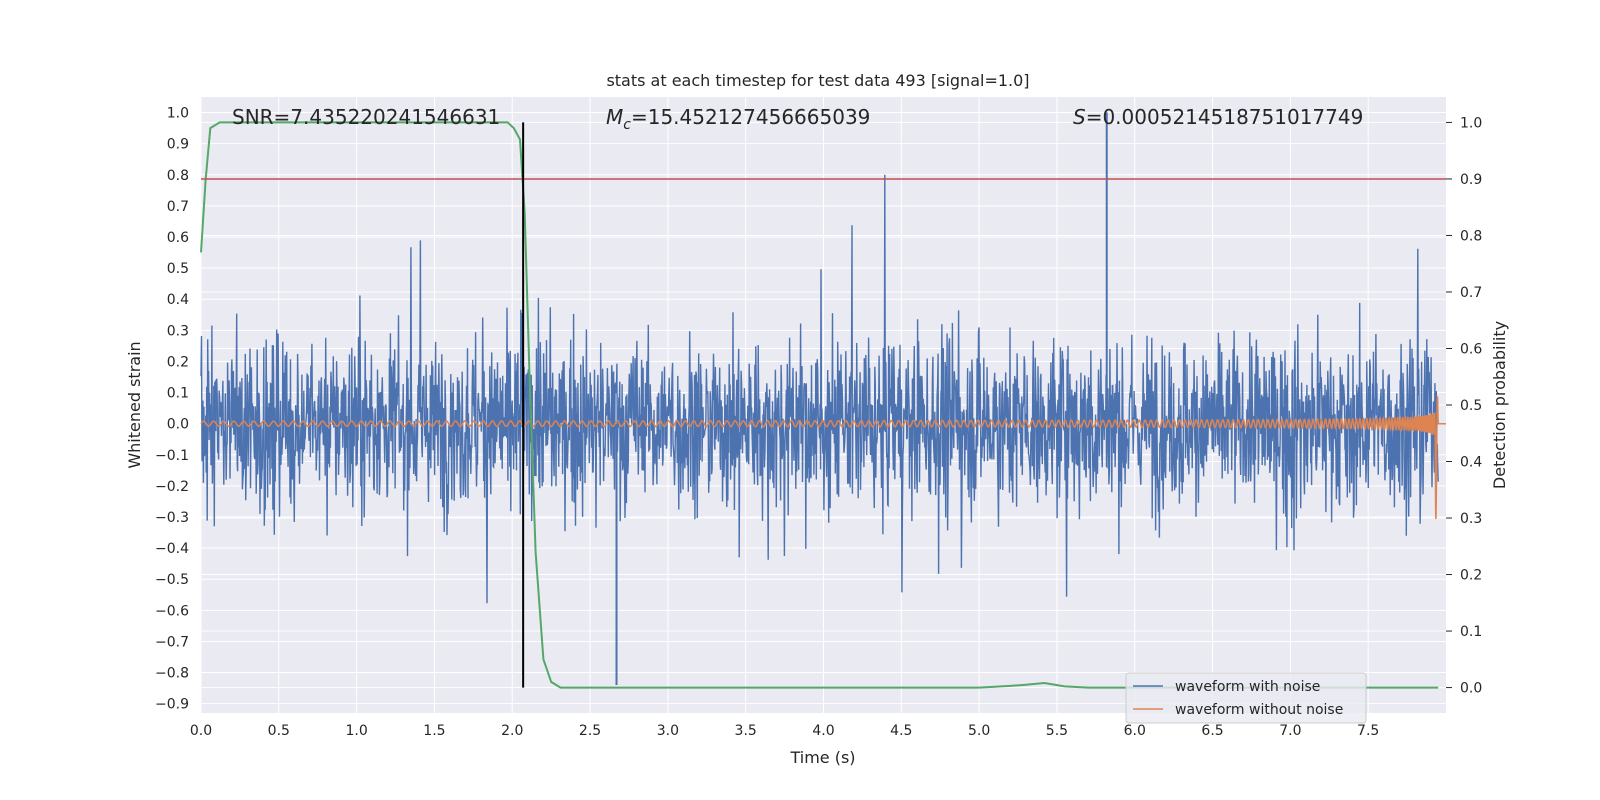 The height and width of the screenshot is (800, 1600). I want to click on chirp-mass-value: =15.452127456665039, so click(750, 117).